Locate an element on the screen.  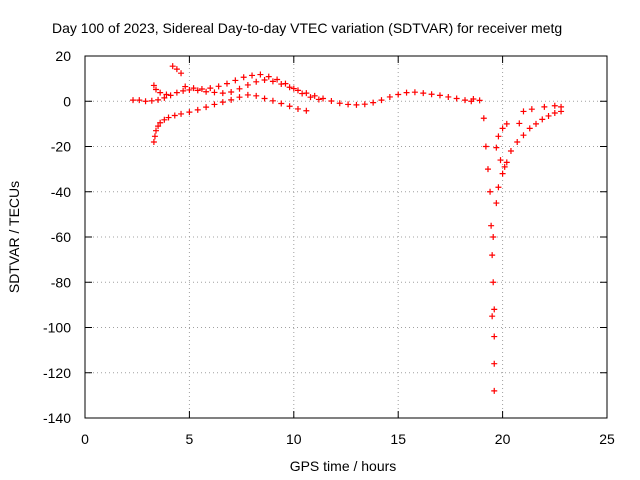
y-tick-label: -80 is located at coordinates (61, 282).